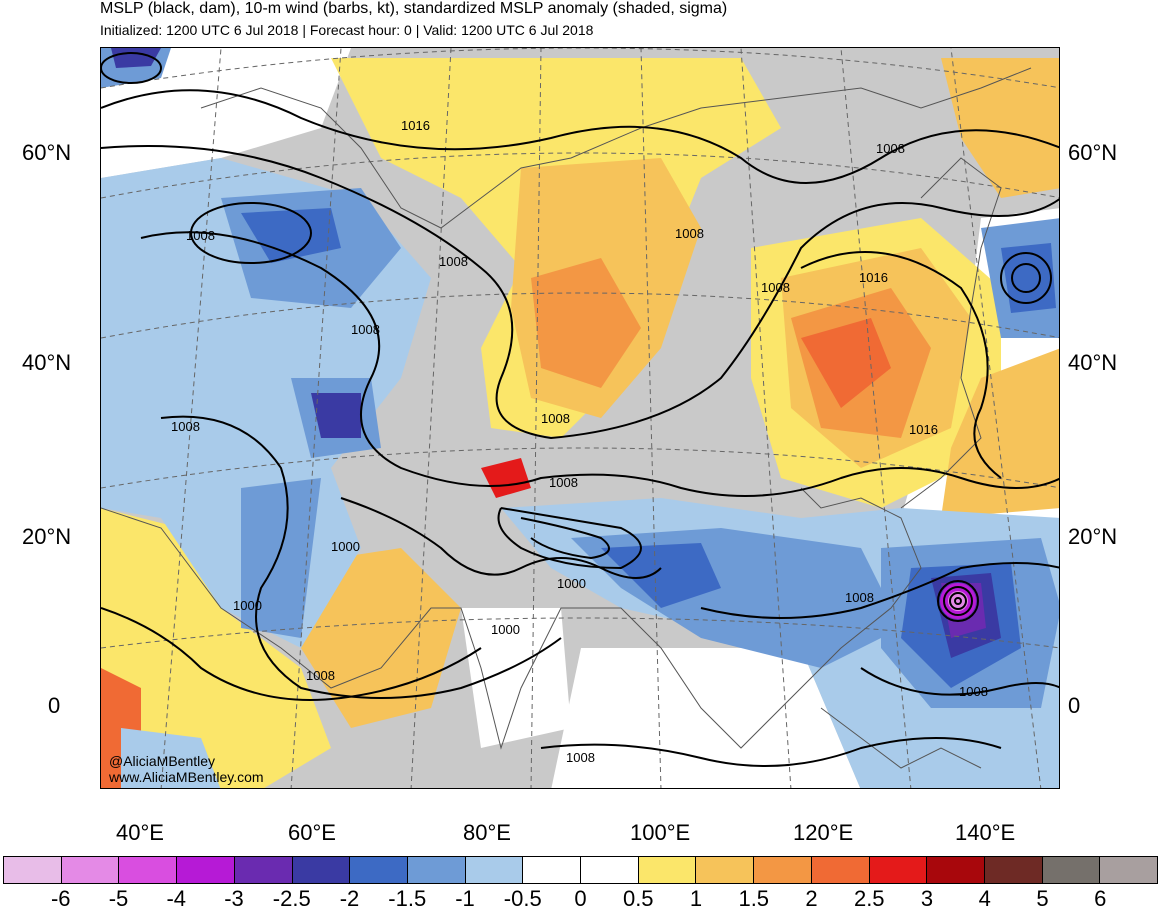 The width and height of the screenshot is (1160, 913). Describe the element at coordinates (984, 898) in the screenshot. I see `colorbar-tick-label: 4` at that location.